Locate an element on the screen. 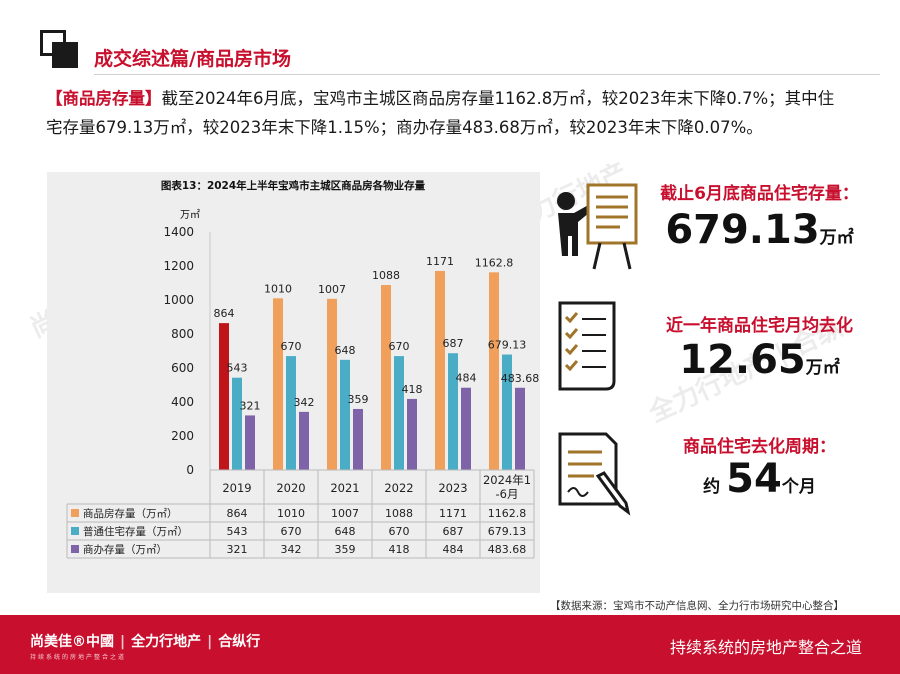  x-category-label: 2021 is located at coordinates (344, 488).